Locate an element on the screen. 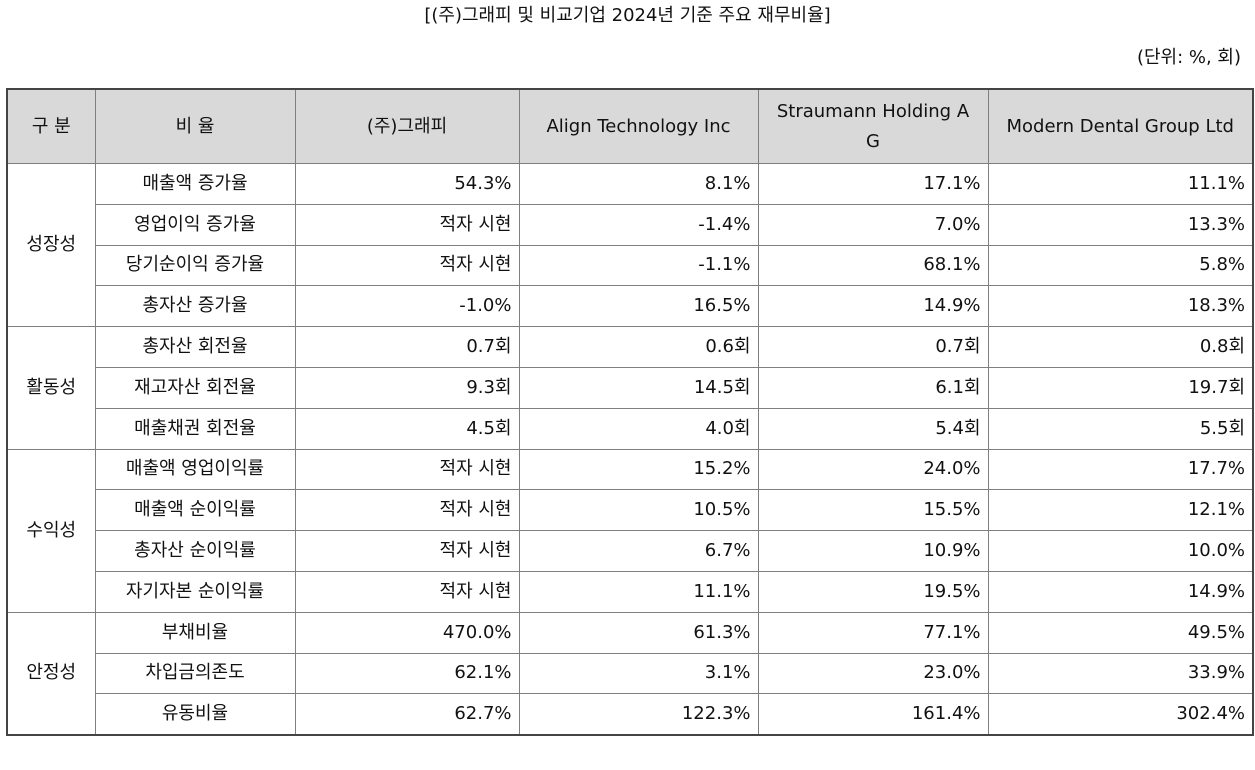  table-row: 총자산 증가율 -1.0% 16.5% 14.9% 18.3% is located at coordinates (630, 306).